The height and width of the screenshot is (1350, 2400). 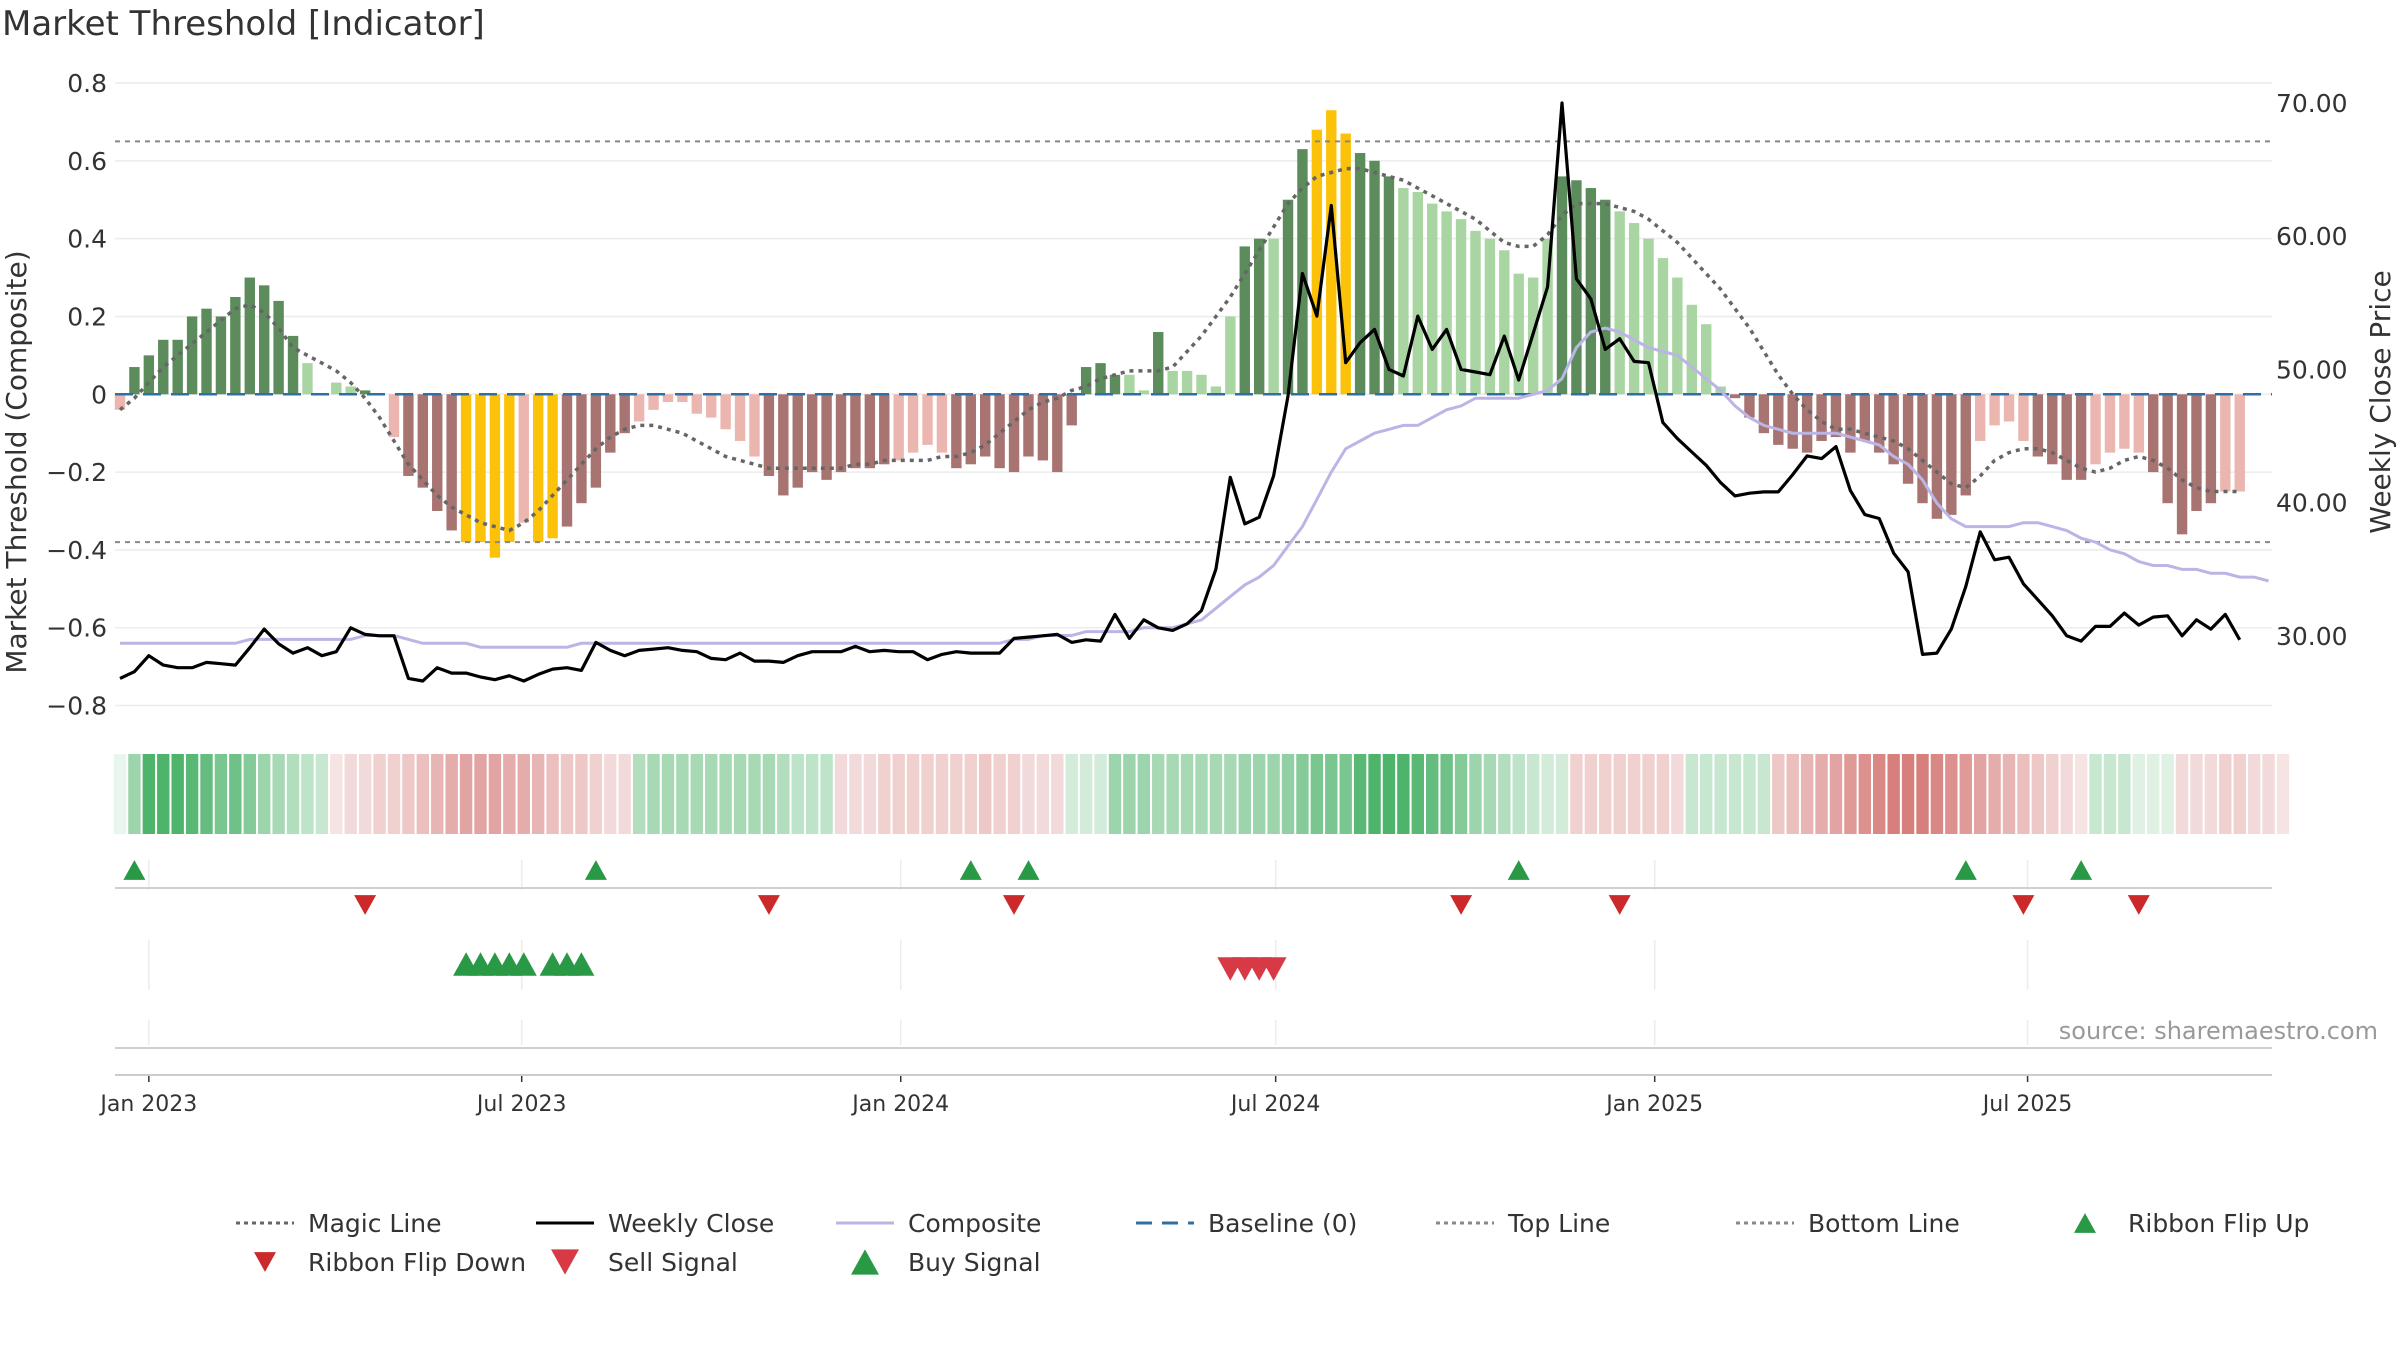 I want to click on legend-label: Ribbon Flip Down, so click(x=417, y=1262).